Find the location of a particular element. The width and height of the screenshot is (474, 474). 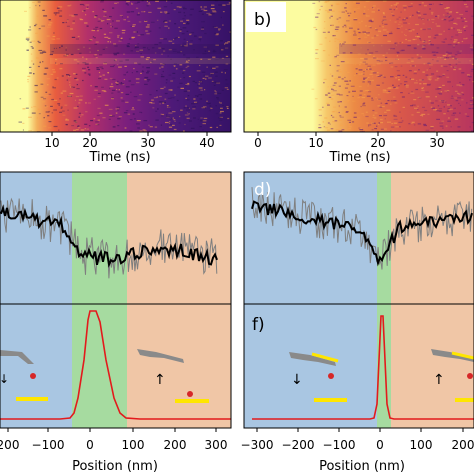

tick-label: −300 is located at coordinates (257, 445).